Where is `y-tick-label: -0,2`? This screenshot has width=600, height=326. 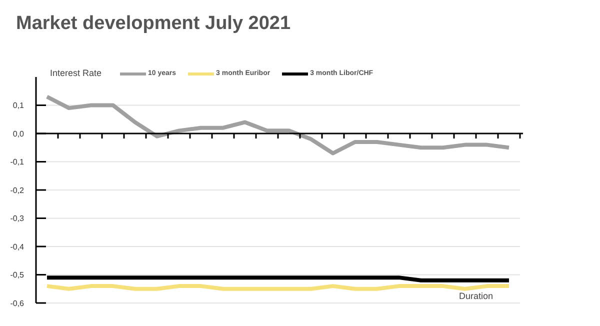
y-tick-label: -0,2 is located at coordinates (17, 190).